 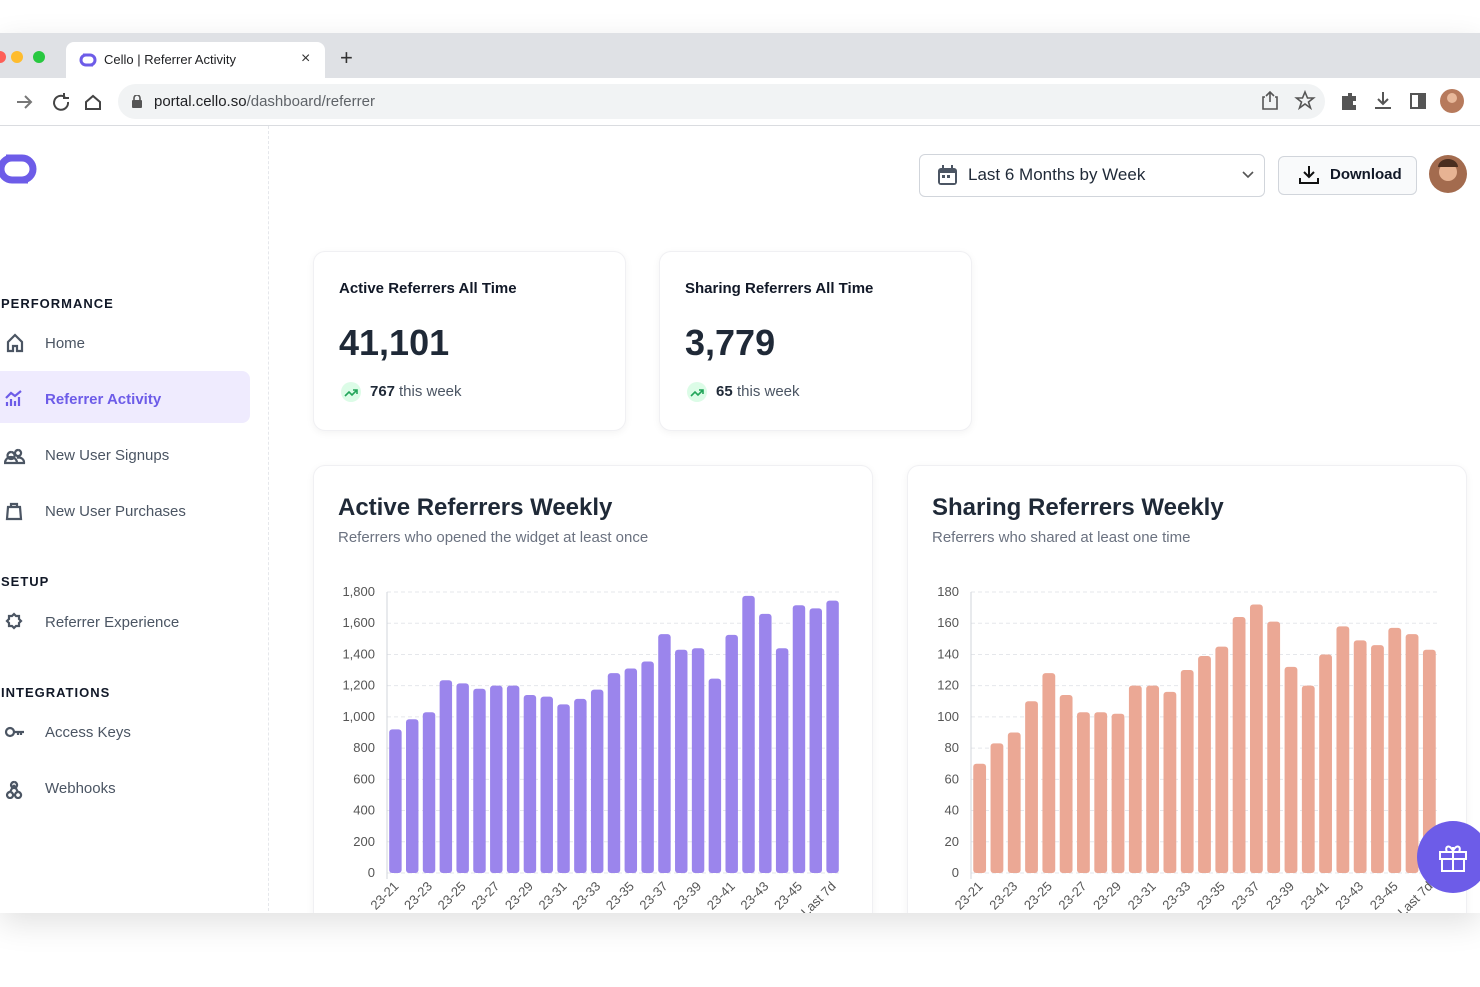 I want to click on nav-item: New User Signups, so click(x=125, y=457).